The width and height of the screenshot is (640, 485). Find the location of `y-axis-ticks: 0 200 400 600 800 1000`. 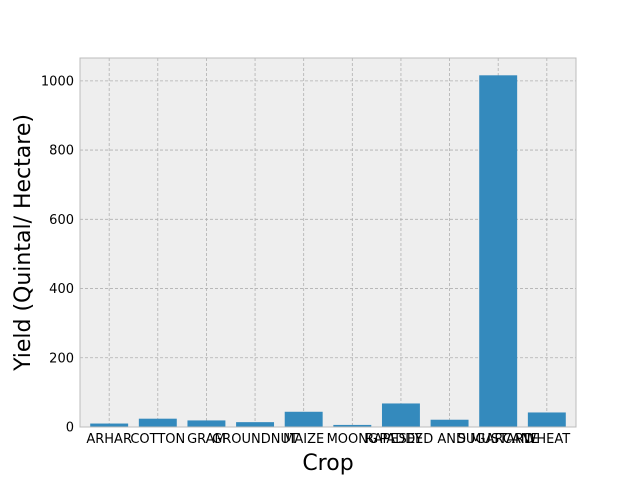

y-axis-ticks: 0 200 400 600 800 1000 is located at coordinates (57, 254).